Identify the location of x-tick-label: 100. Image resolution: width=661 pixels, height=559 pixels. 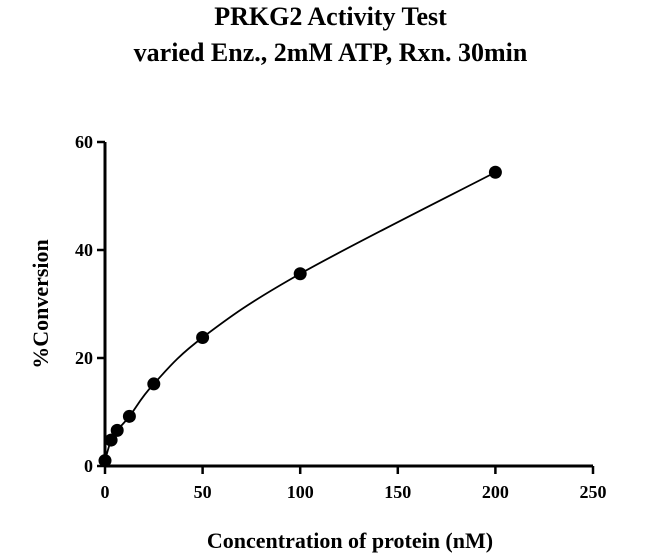
(300, 492).